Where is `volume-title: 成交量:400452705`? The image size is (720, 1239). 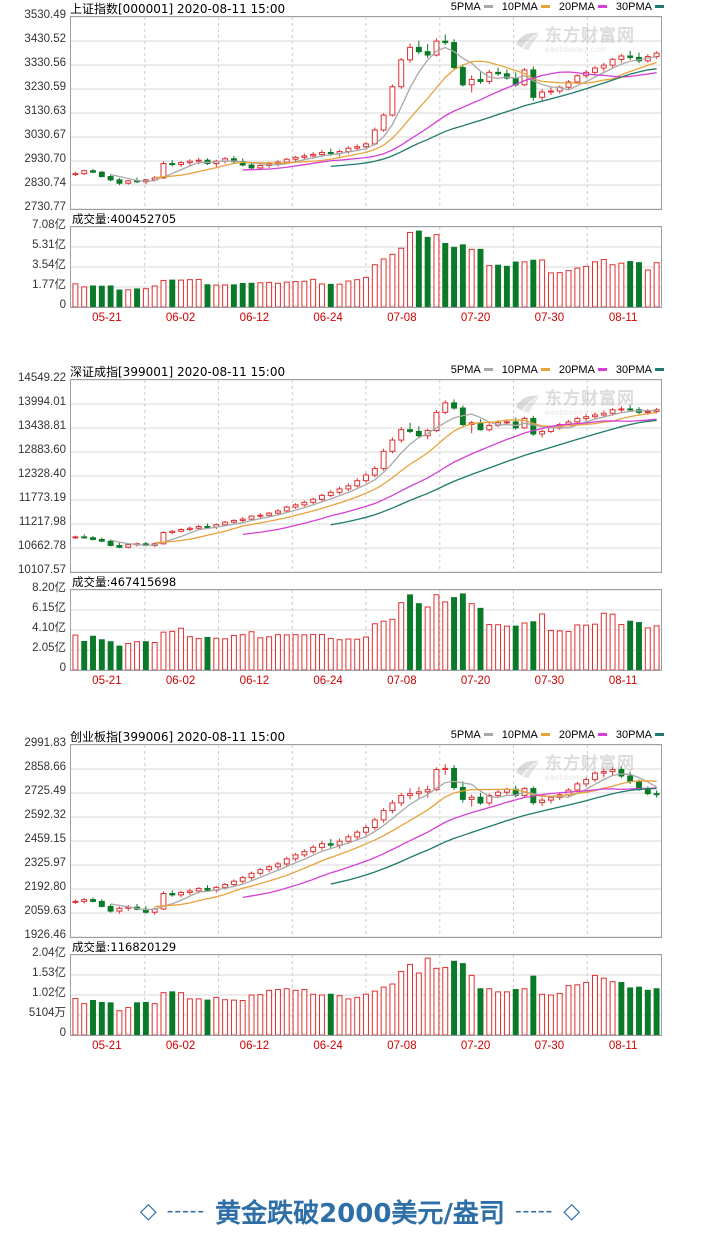 volume-title: 成交量:400452705 is located at coordinates (124, 219).